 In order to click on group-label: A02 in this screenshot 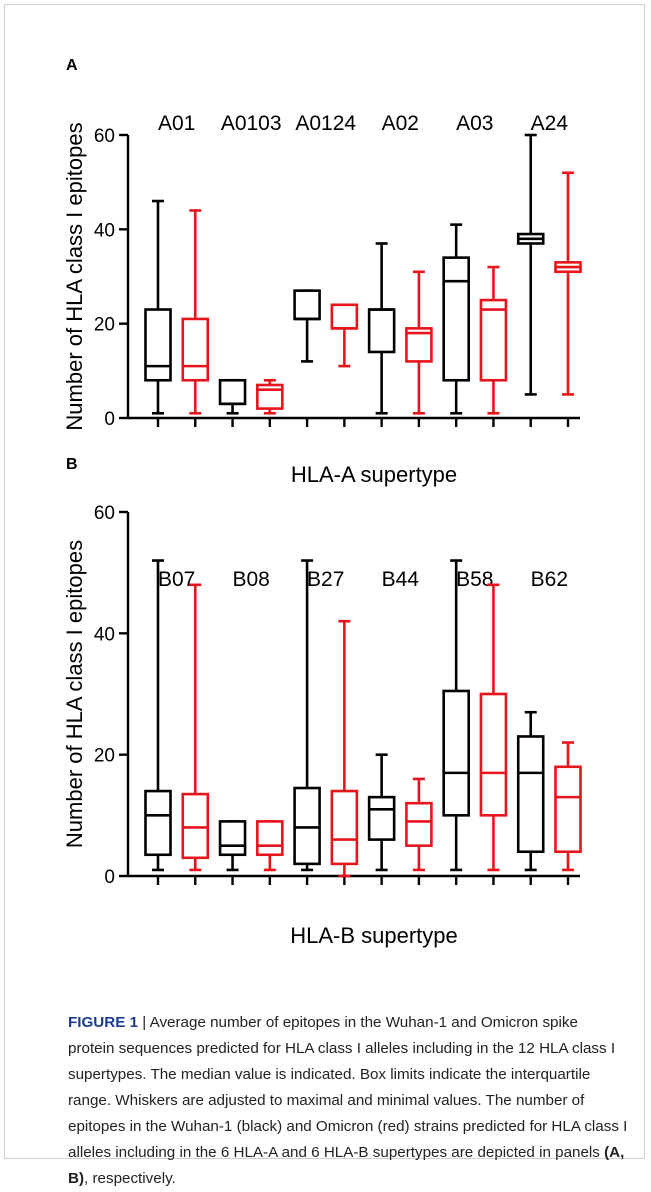, I will do `click(400, 123)`.